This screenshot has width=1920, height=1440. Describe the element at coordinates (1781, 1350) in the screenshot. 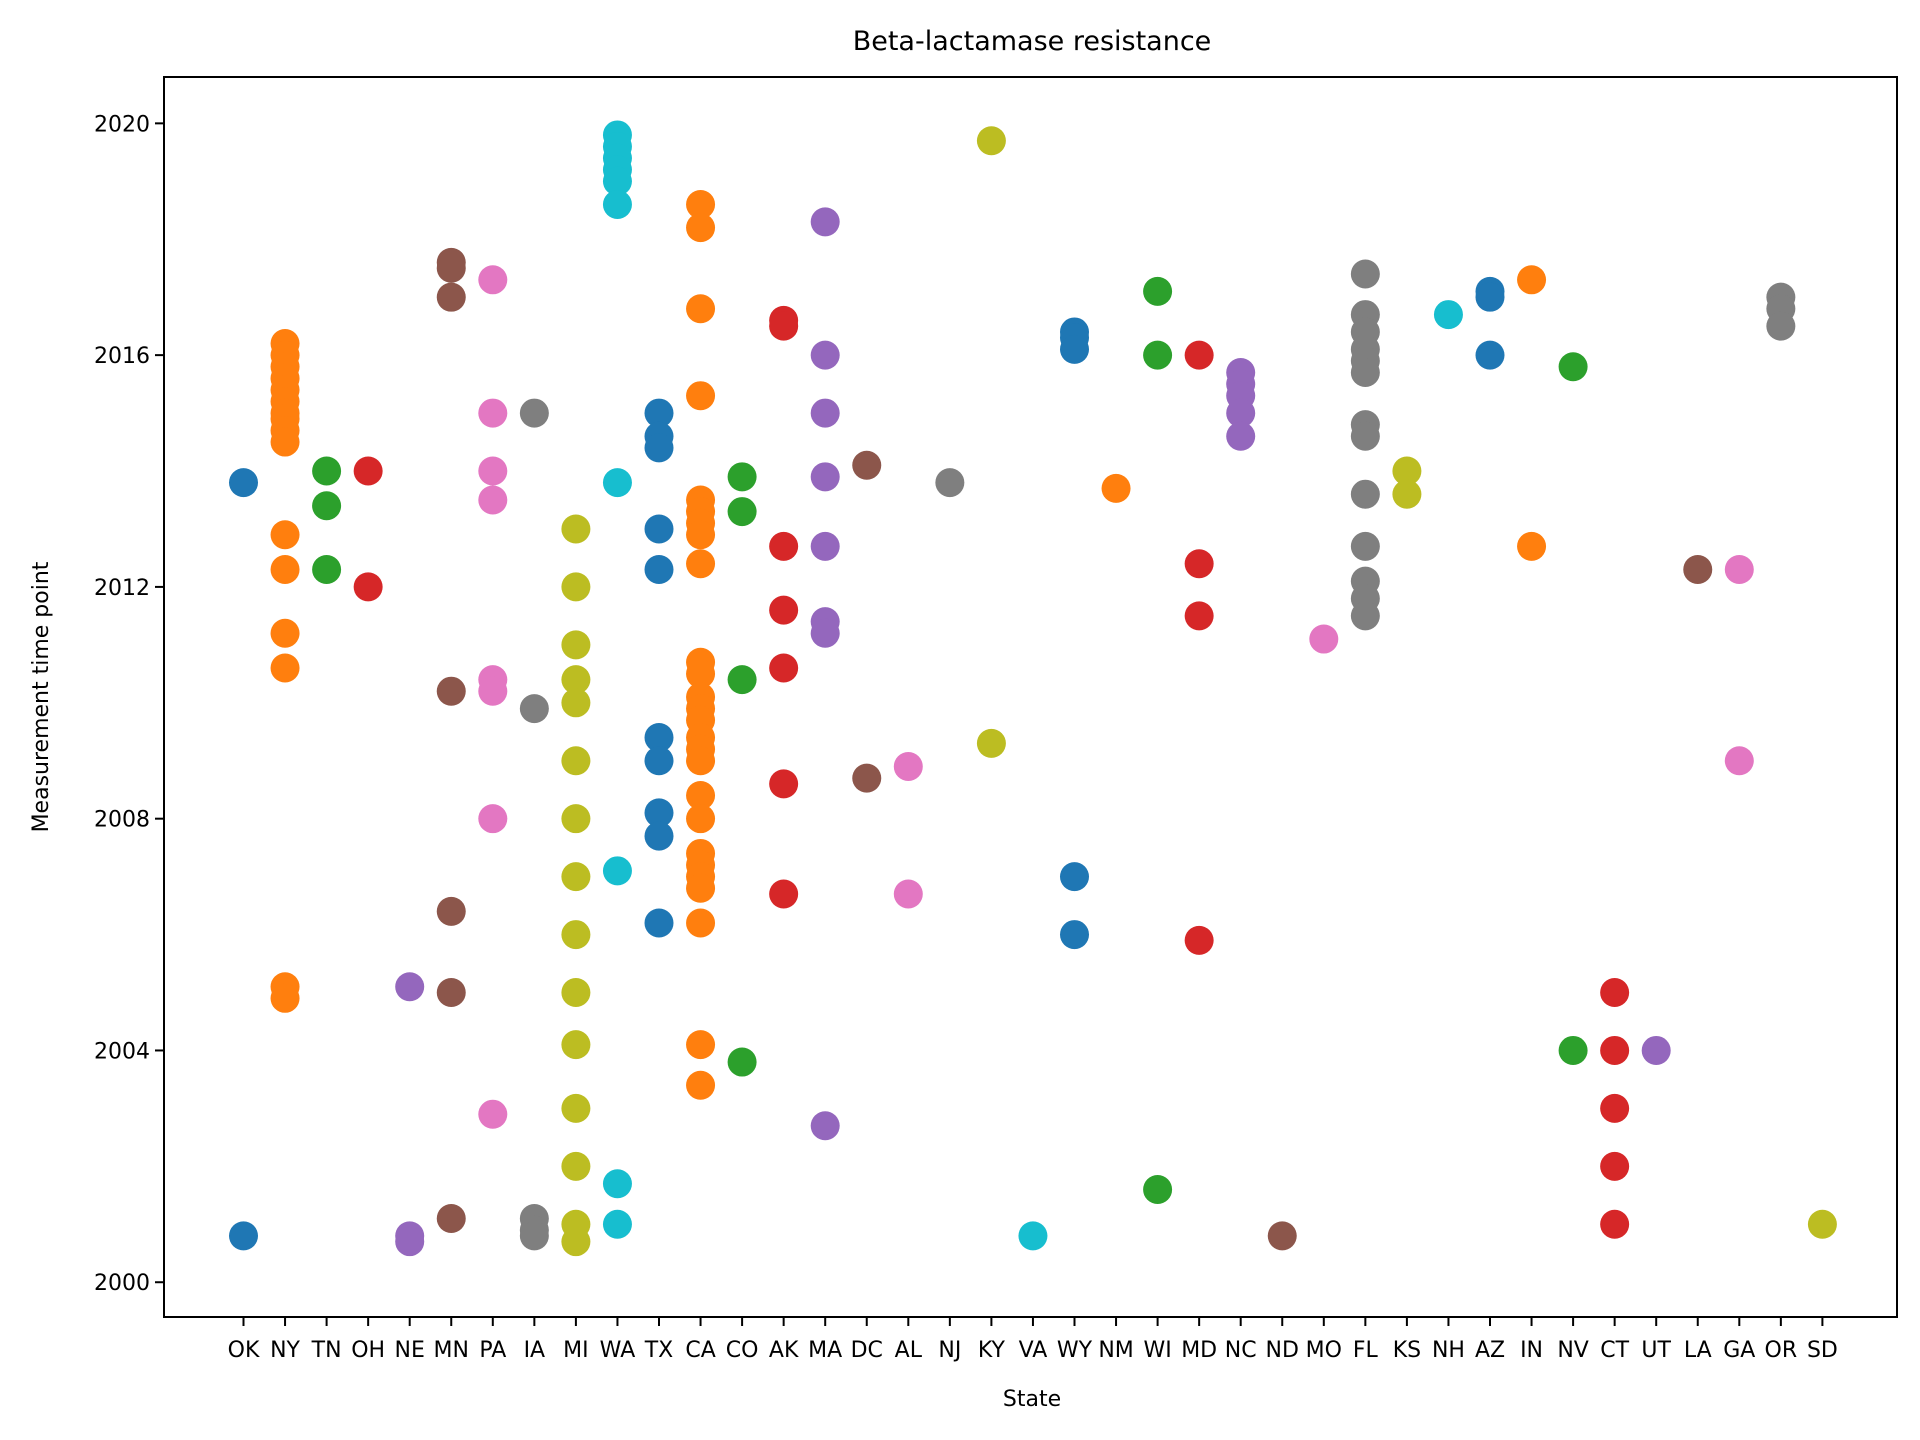

I see `x-tick-label: OR` at that location.